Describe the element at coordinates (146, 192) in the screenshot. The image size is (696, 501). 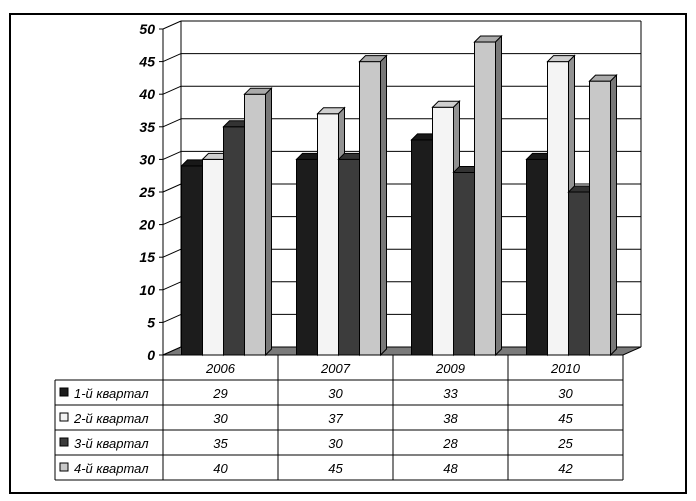
I see `y-tick-label: 25` at that location.